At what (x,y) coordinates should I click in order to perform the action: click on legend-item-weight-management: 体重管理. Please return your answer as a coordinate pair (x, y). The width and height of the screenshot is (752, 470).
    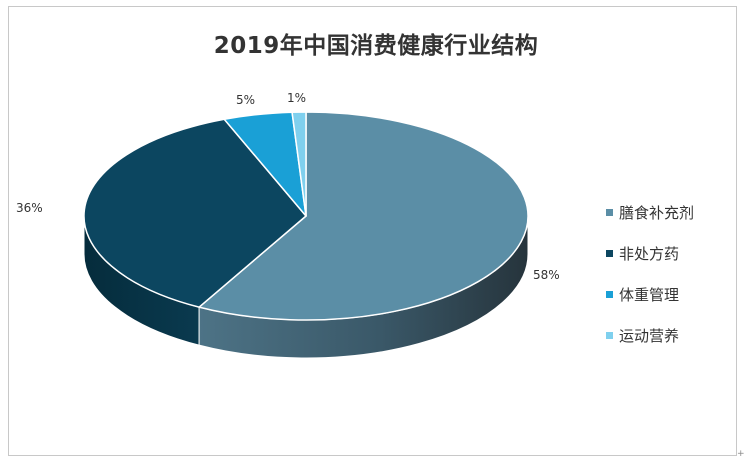
    Looking at the image, I should click on (650, 294).